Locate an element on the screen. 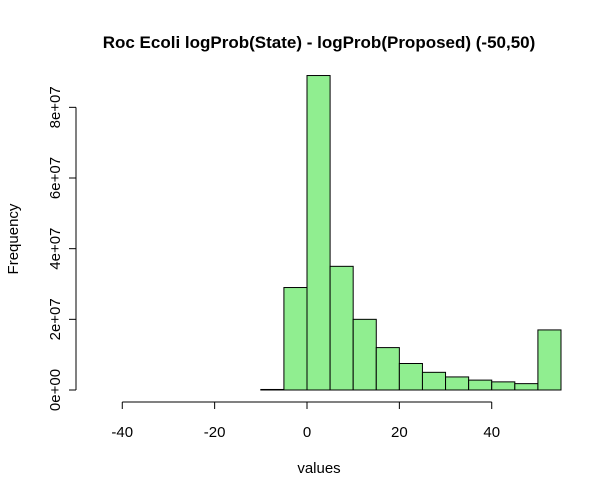  x-tick-label: -20 is located at coordinates (215, 432).